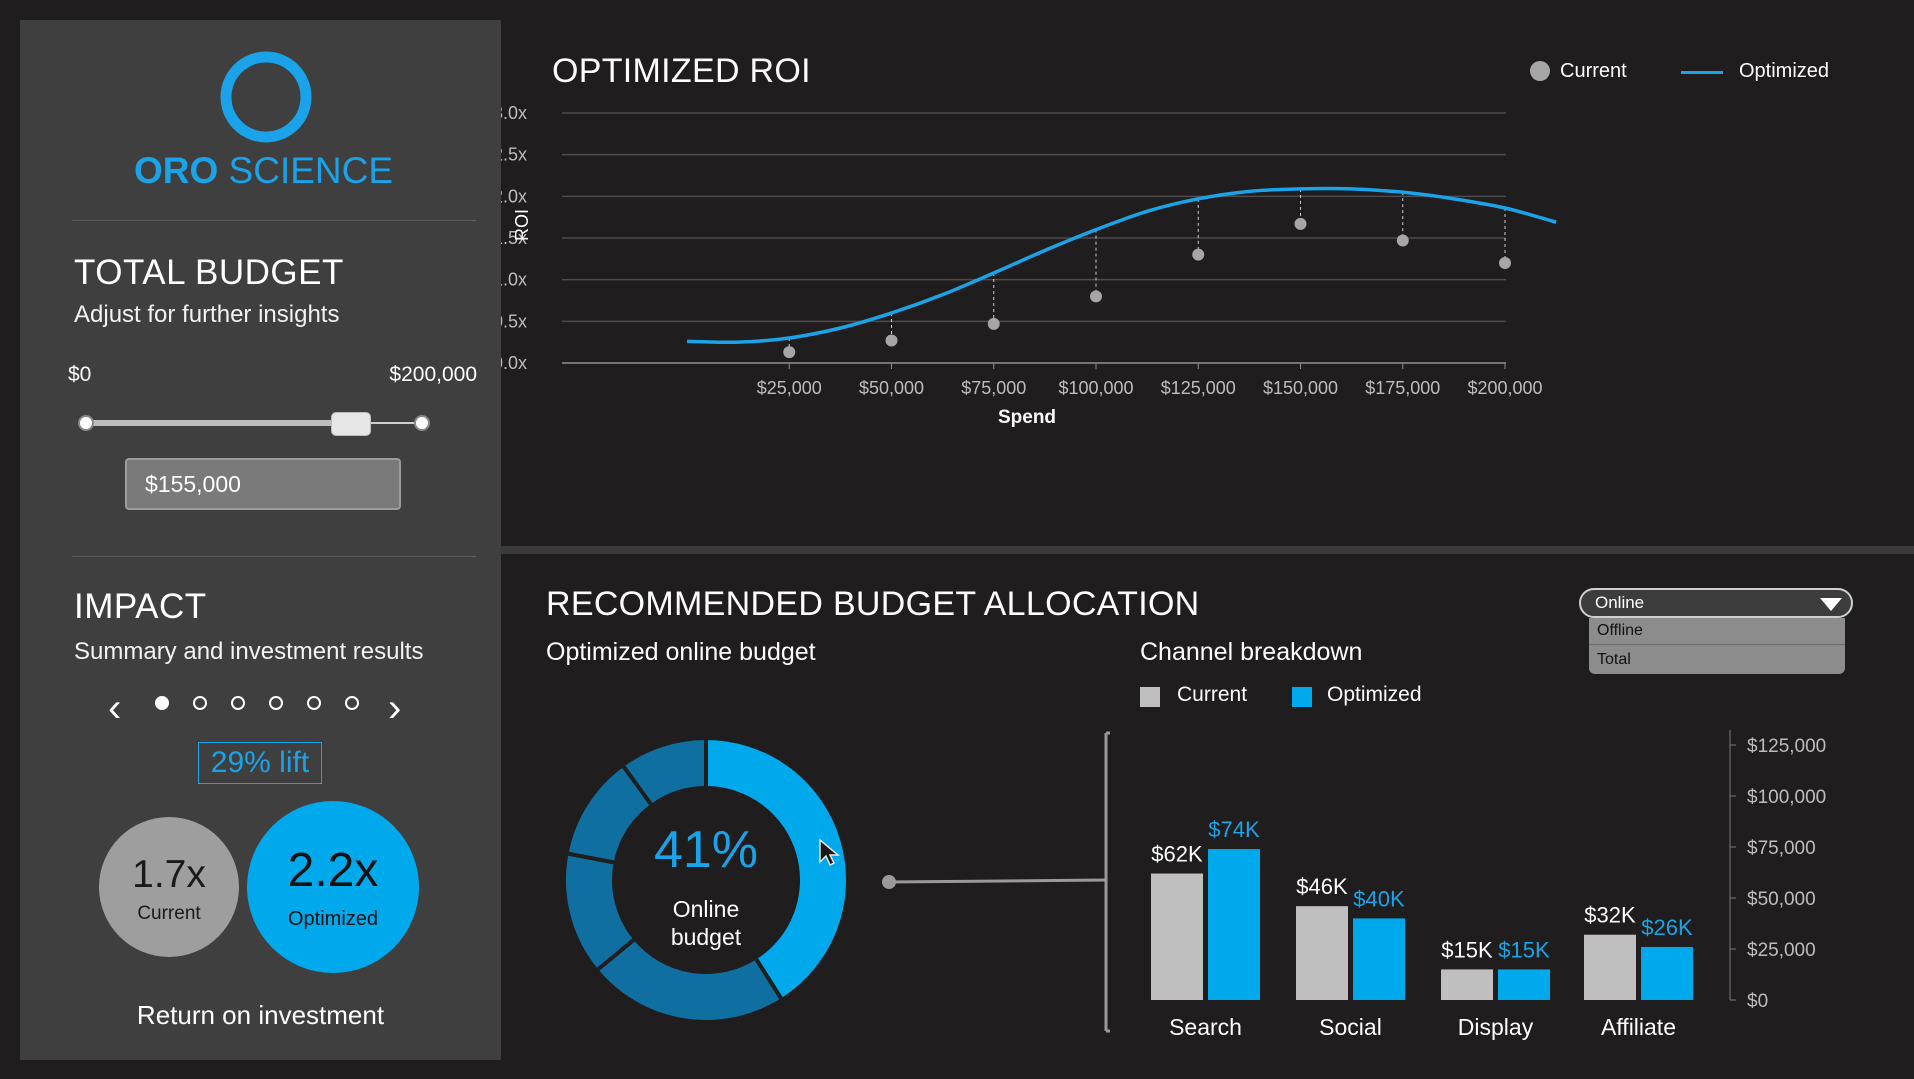 This screenshot has height=1079, width=1914. What do you see at coordinates (260, 1015) in the screenshot?
I see `impact-footer: Return on investment` at bounding box center [260, 1015].